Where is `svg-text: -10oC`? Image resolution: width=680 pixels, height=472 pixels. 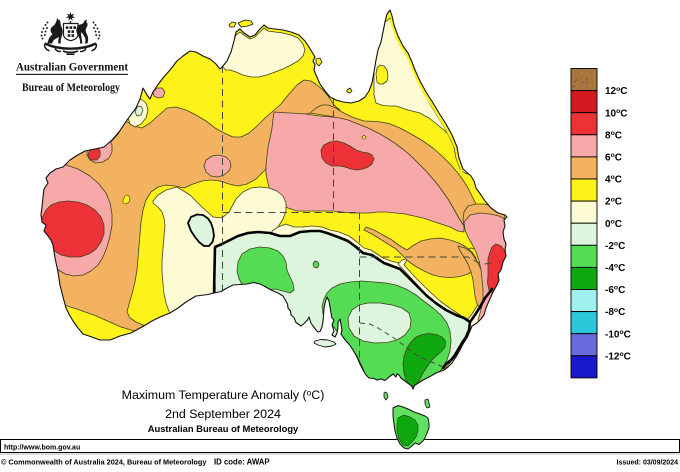 svg-text: -10oC is located at coordinates (618, 334).